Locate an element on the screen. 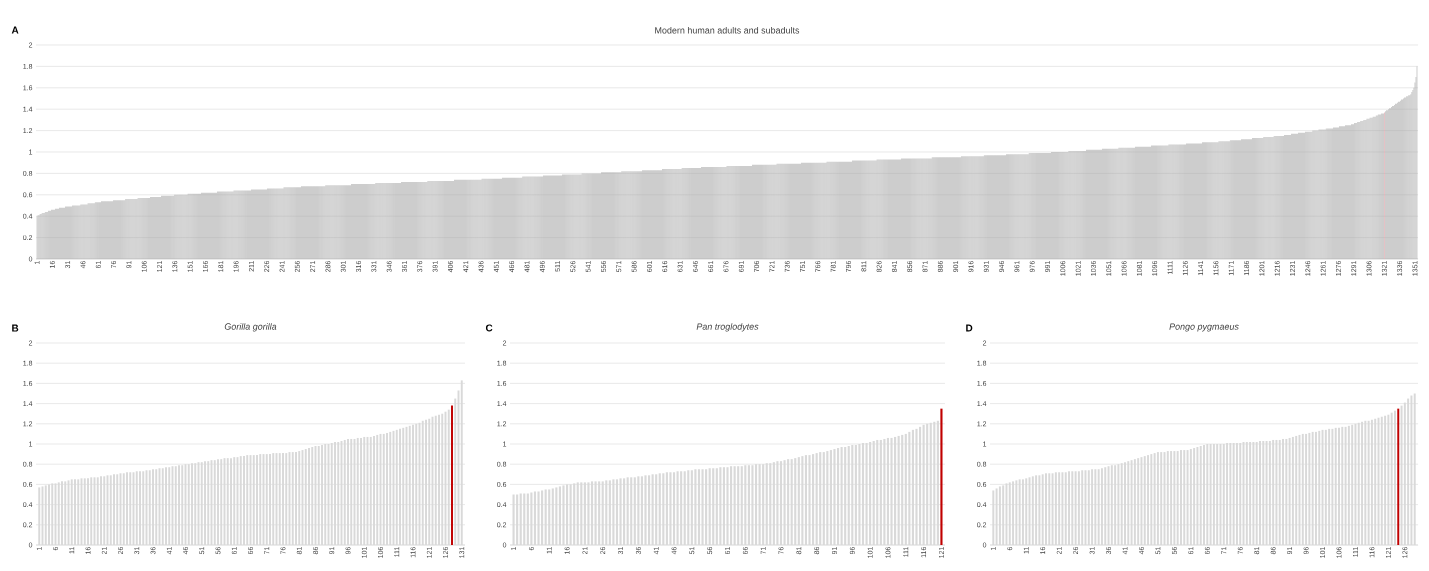 This screenshot has height=571, width=1429. chart-title: Gorilla gorilla is located at coordinates (250, 327).